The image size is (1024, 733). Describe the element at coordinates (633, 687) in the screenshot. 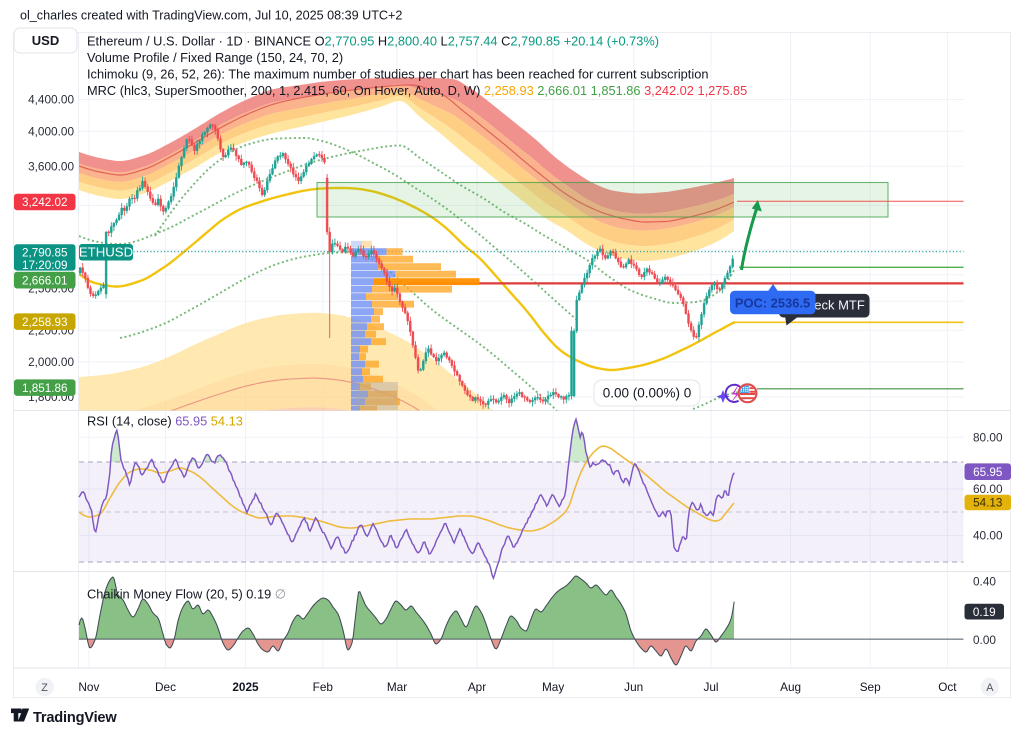

I see `svg-text: Jun` at that location.